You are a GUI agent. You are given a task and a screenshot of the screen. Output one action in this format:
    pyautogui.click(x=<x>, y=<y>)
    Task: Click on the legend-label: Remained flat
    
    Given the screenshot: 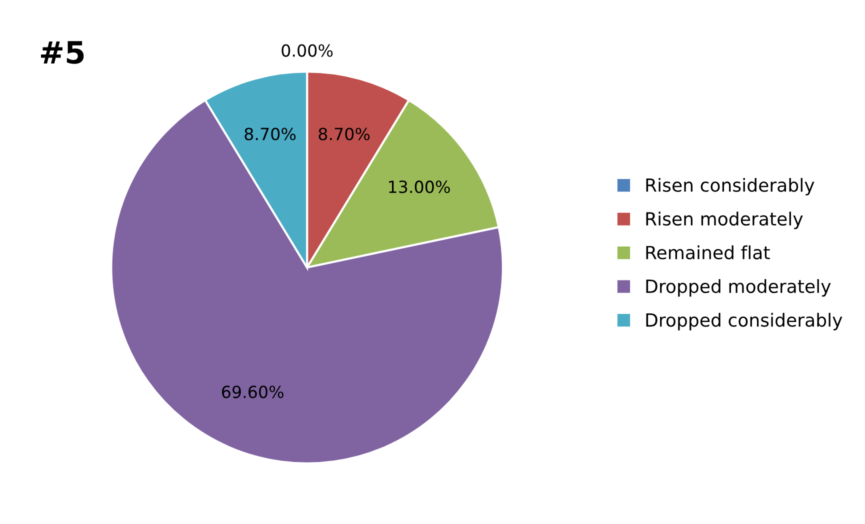 What is the action you would take?
    pyautogui.click(x=708, y=252)
    